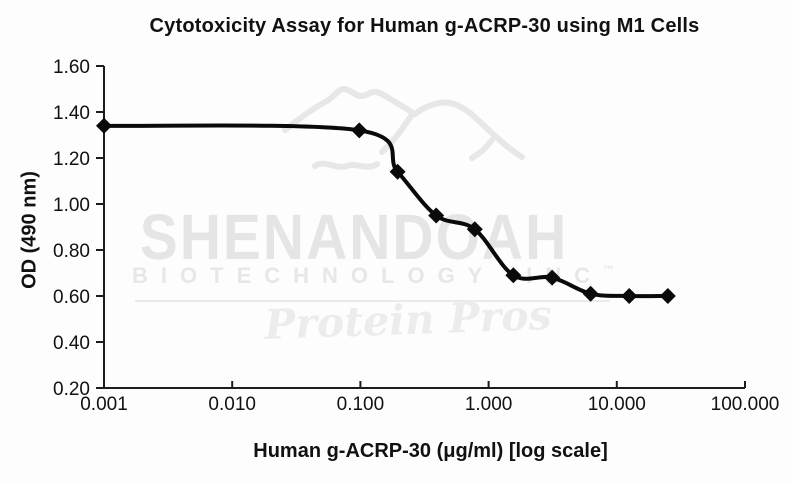  I want to click on y-tick-label: 0.20, so click(71, 389).